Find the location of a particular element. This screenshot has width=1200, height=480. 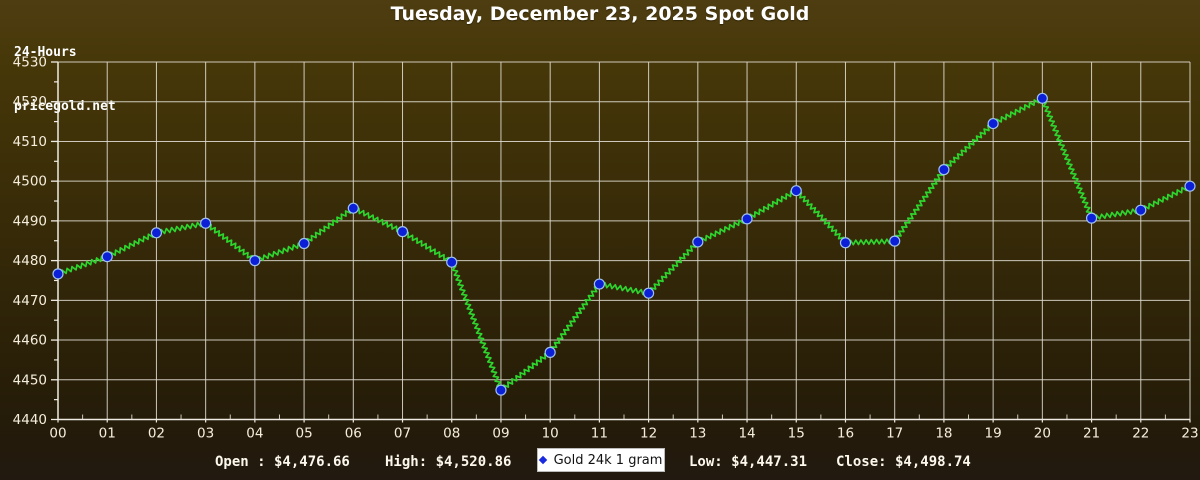

svg-text: 10 is located at coordinates (550, 434).